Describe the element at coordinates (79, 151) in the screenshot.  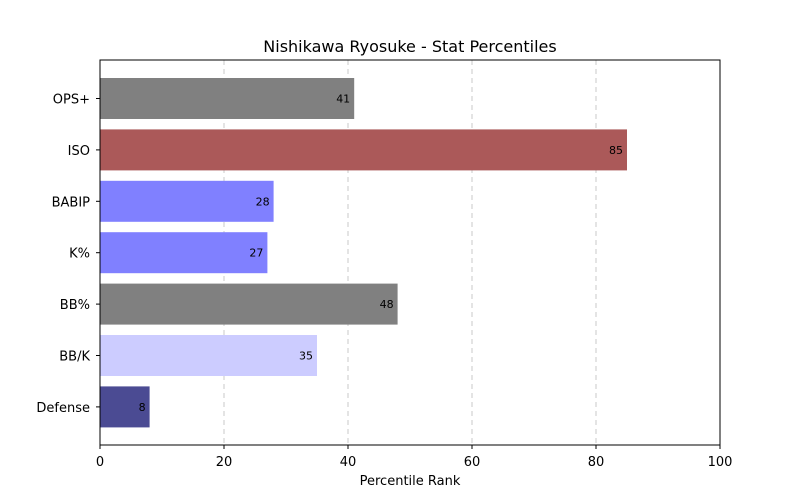
I see `y-tick-label-1: ISO` at that location.